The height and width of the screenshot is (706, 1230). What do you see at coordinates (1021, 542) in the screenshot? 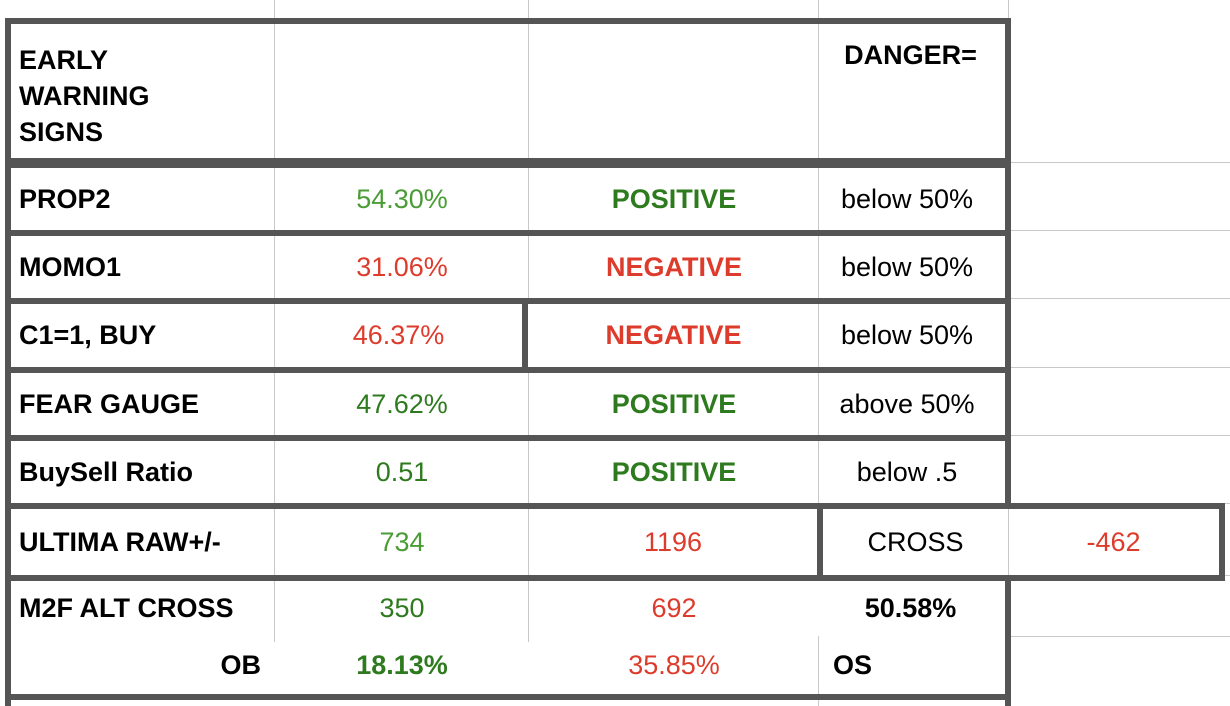
I see `cross-box` at bounding box center [1021, 542].